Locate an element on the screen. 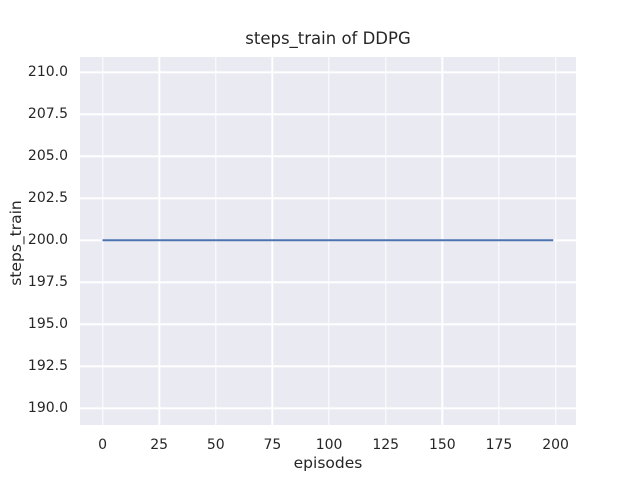 This screenshot has height=480, width=640. x-tick-label: 50 is located at coordinates (215, 445).